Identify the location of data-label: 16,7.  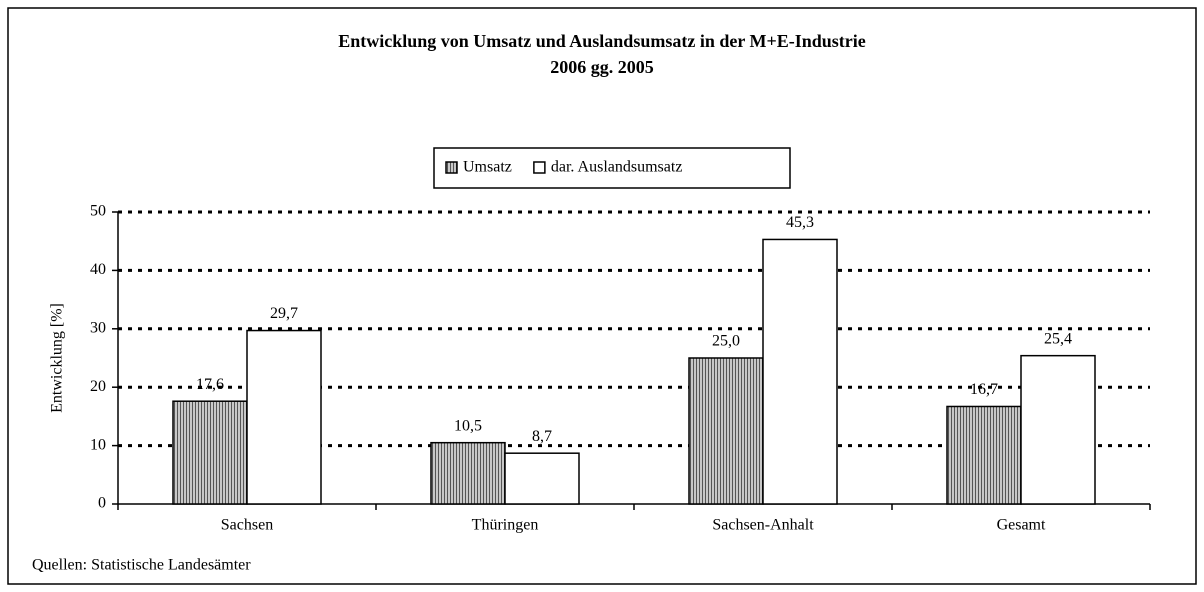
(984, 389).